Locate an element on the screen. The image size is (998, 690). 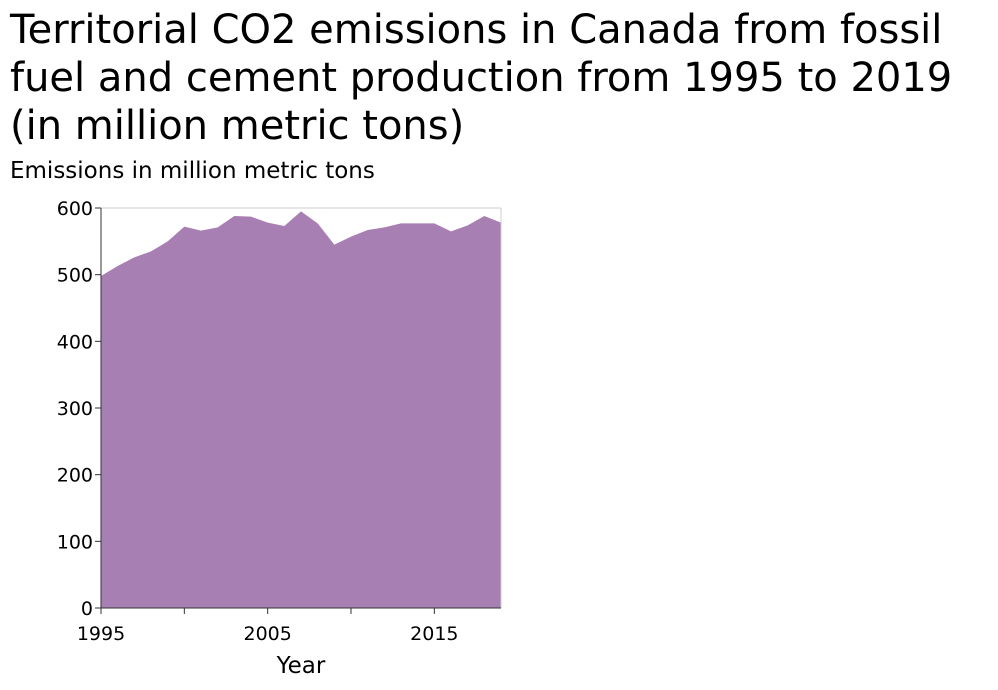
y-tick-label-600: 600 is located at coordinates (75, 209).